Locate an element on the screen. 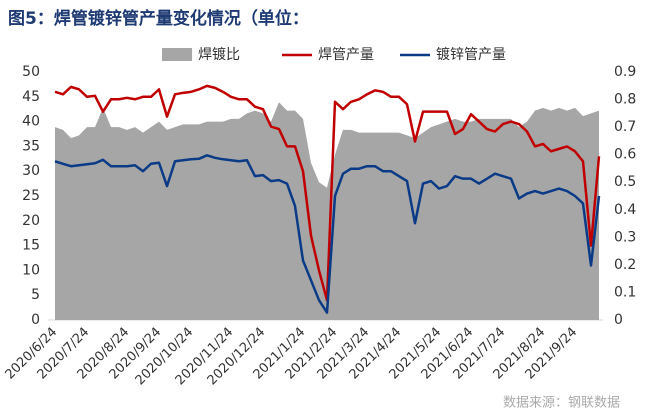 This screenshot has height=420, width=655. y2-tick-label: 0.3 is located at coordinates (625, 237).